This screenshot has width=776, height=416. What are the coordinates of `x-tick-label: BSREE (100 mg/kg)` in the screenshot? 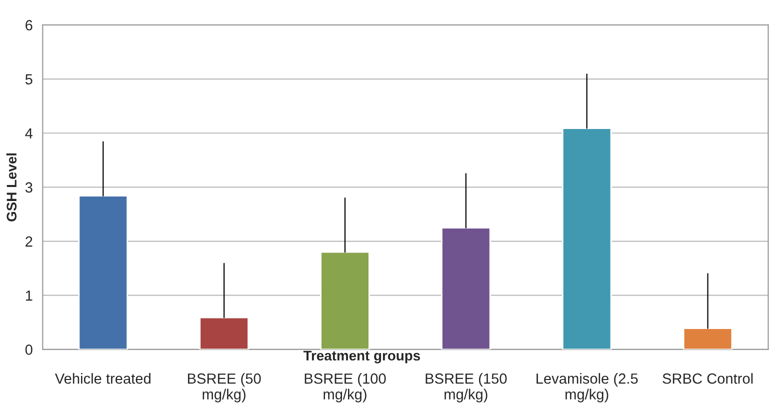 It's located at (345, 387).